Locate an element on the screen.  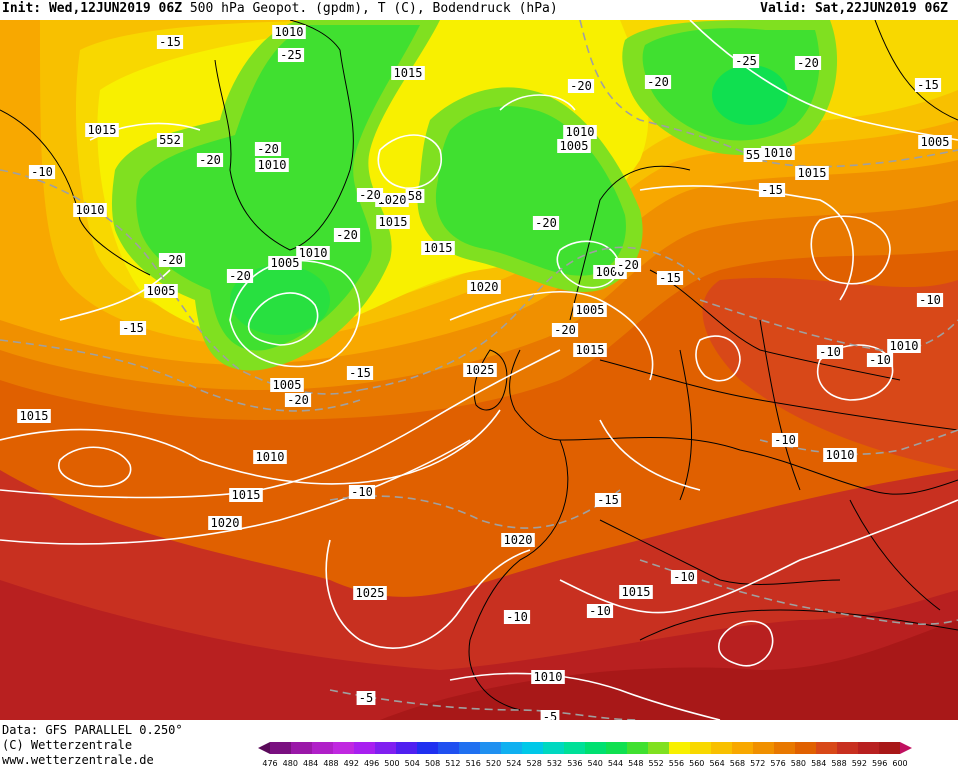
trough-west-core is located at coordinates (280, 300).